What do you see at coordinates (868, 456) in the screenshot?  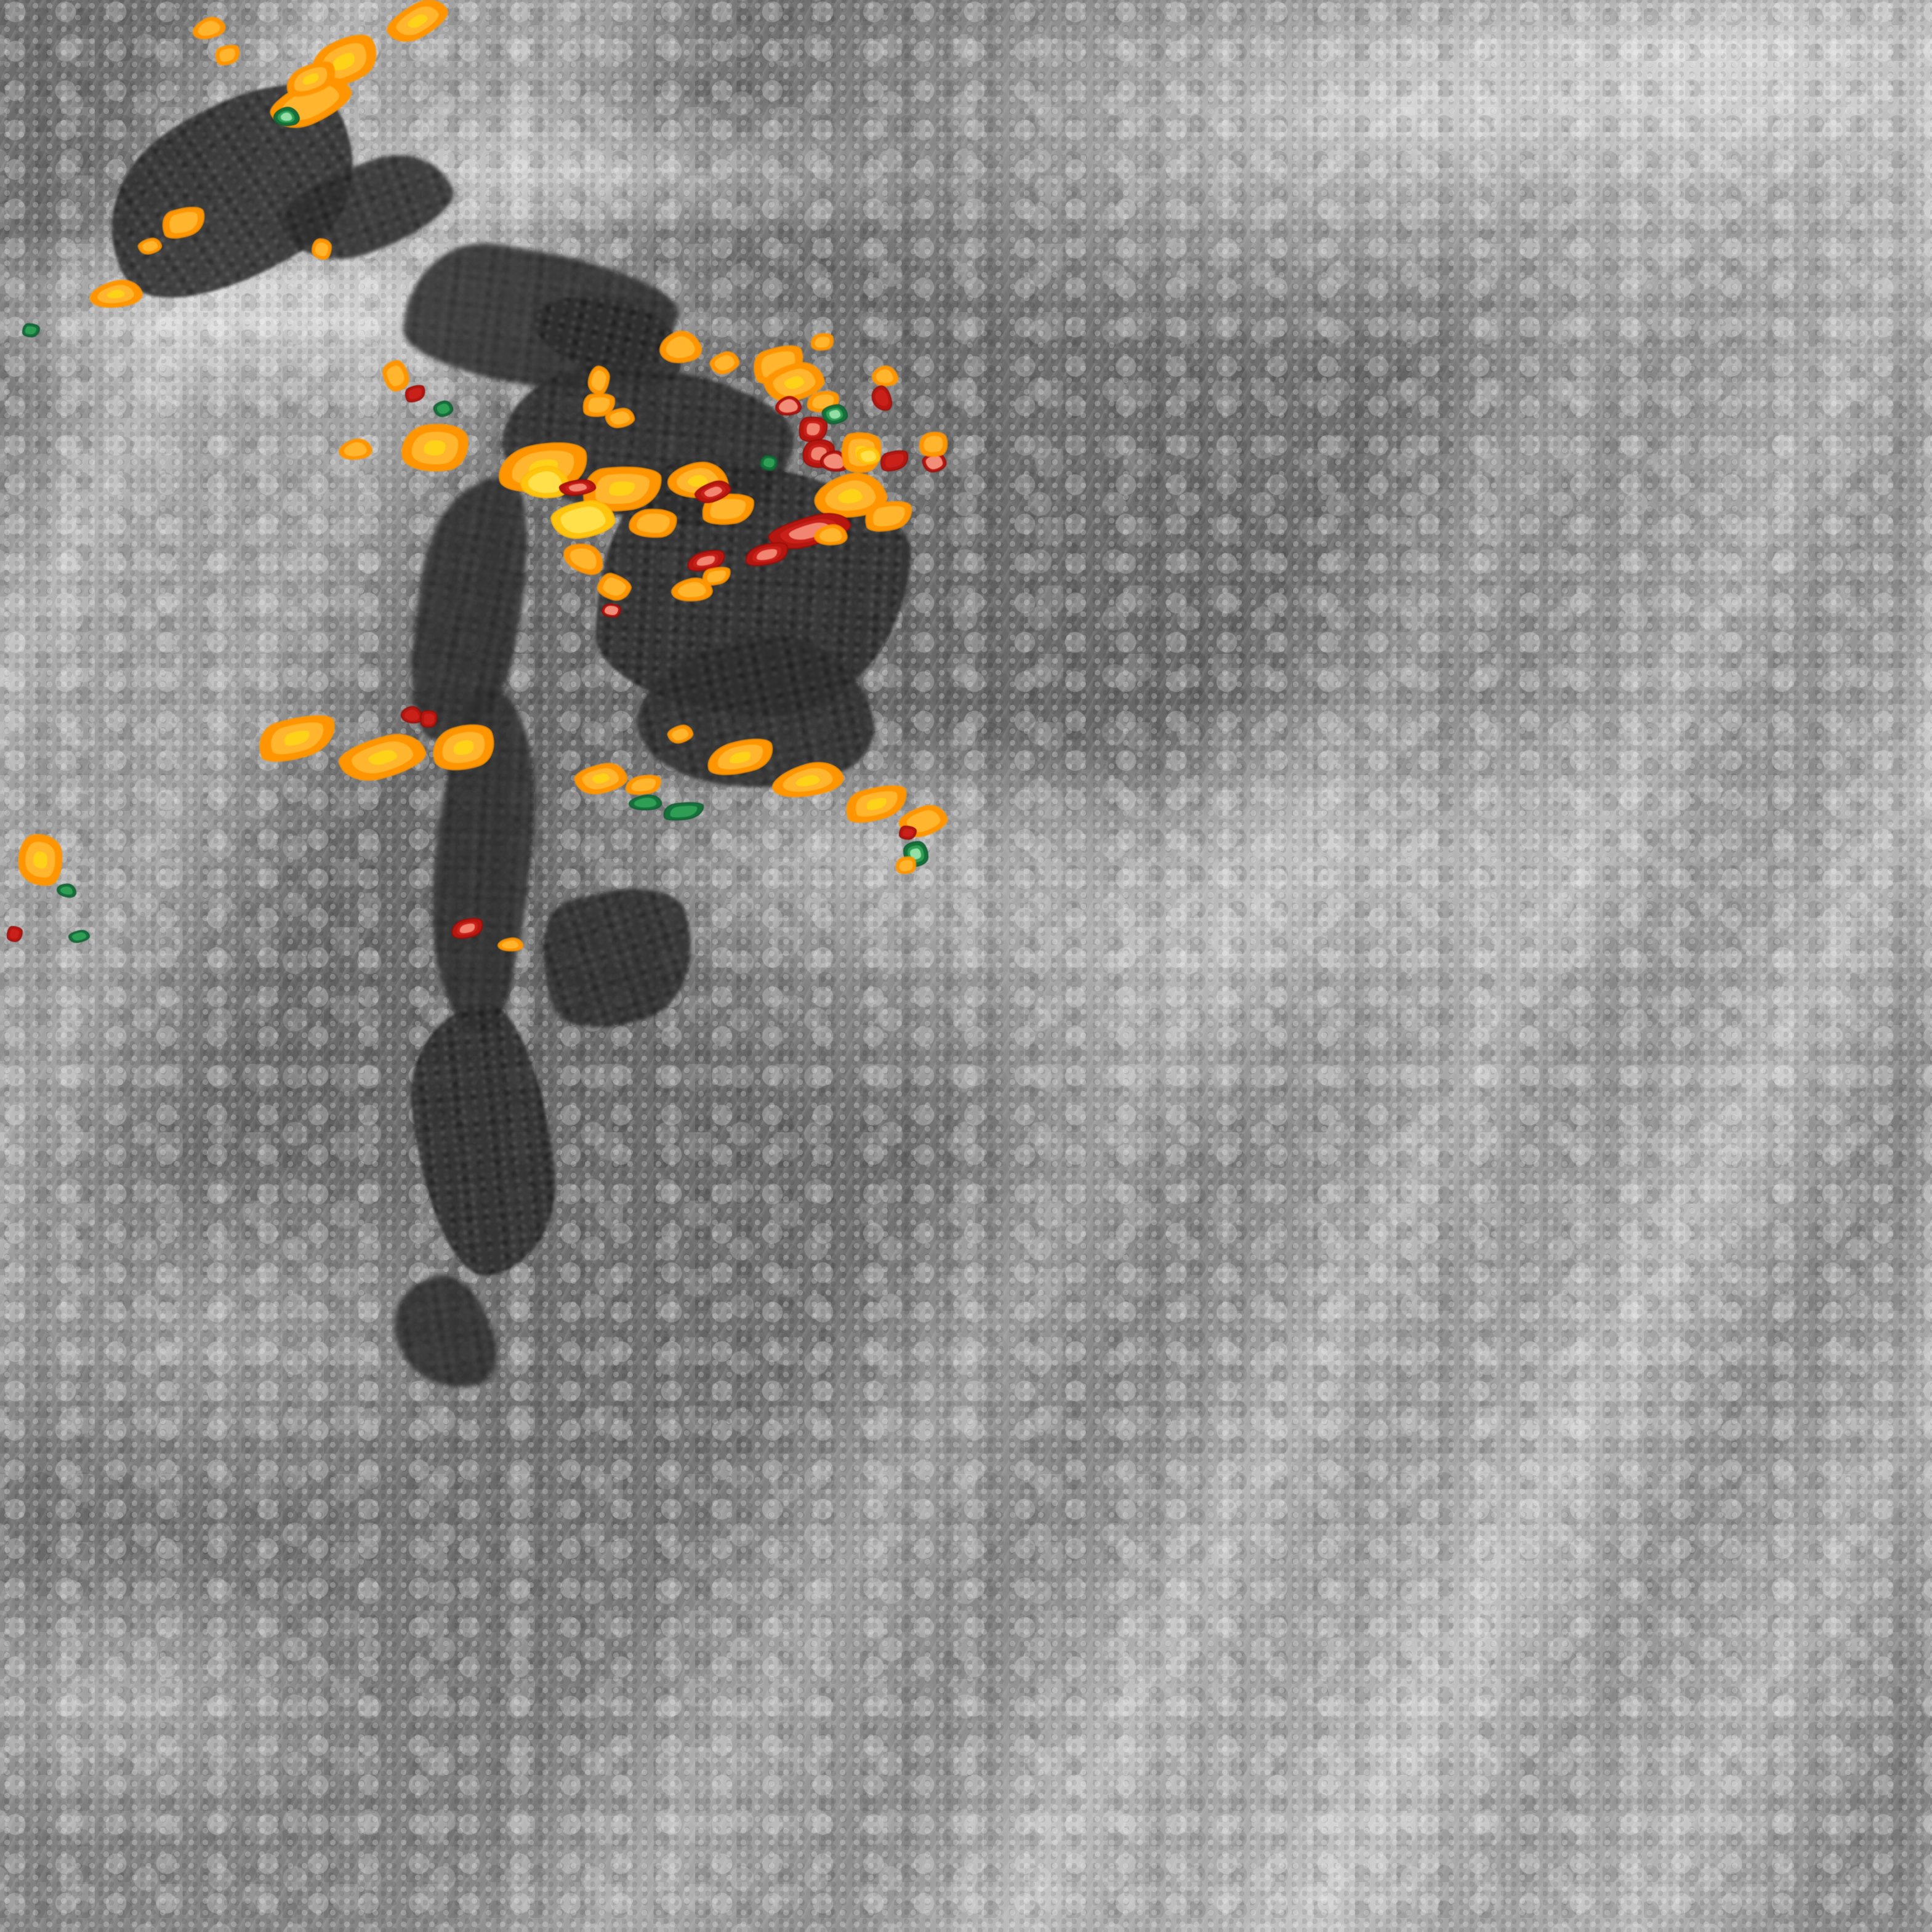 I see `convective-cell-yellow` at bounding box center [868, 456].